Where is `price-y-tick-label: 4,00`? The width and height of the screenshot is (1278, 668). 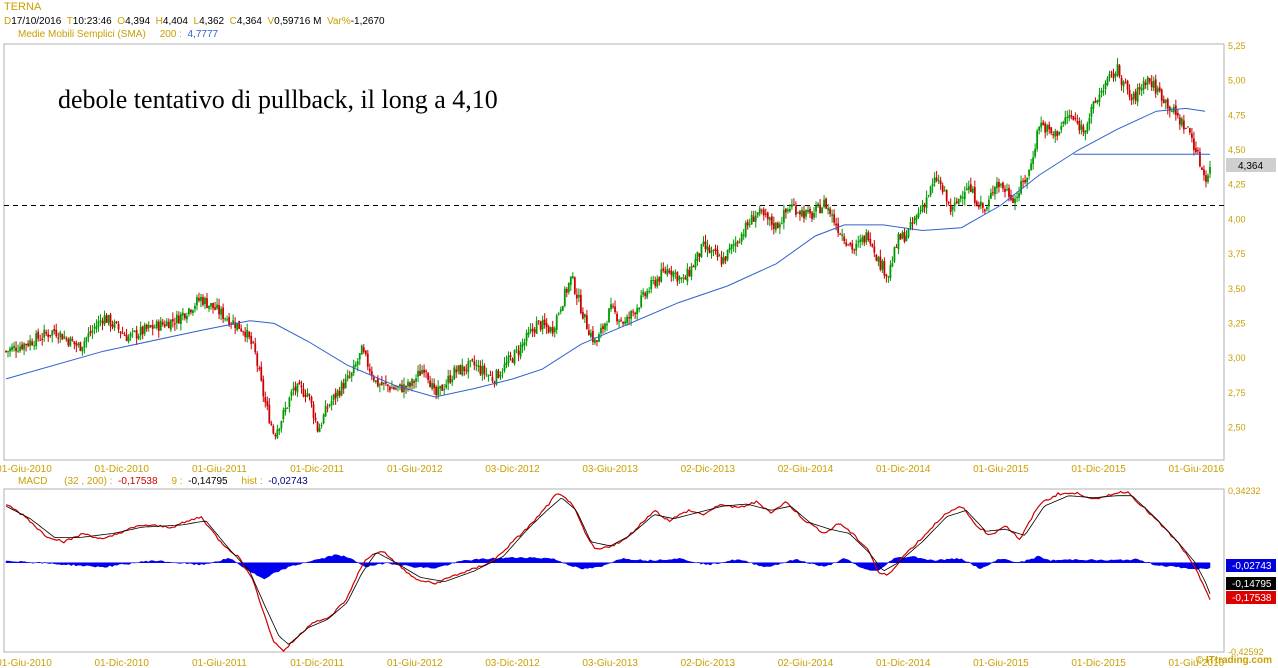
price-y-tick-label: 4,00 is located at coordinates (1237, 219).